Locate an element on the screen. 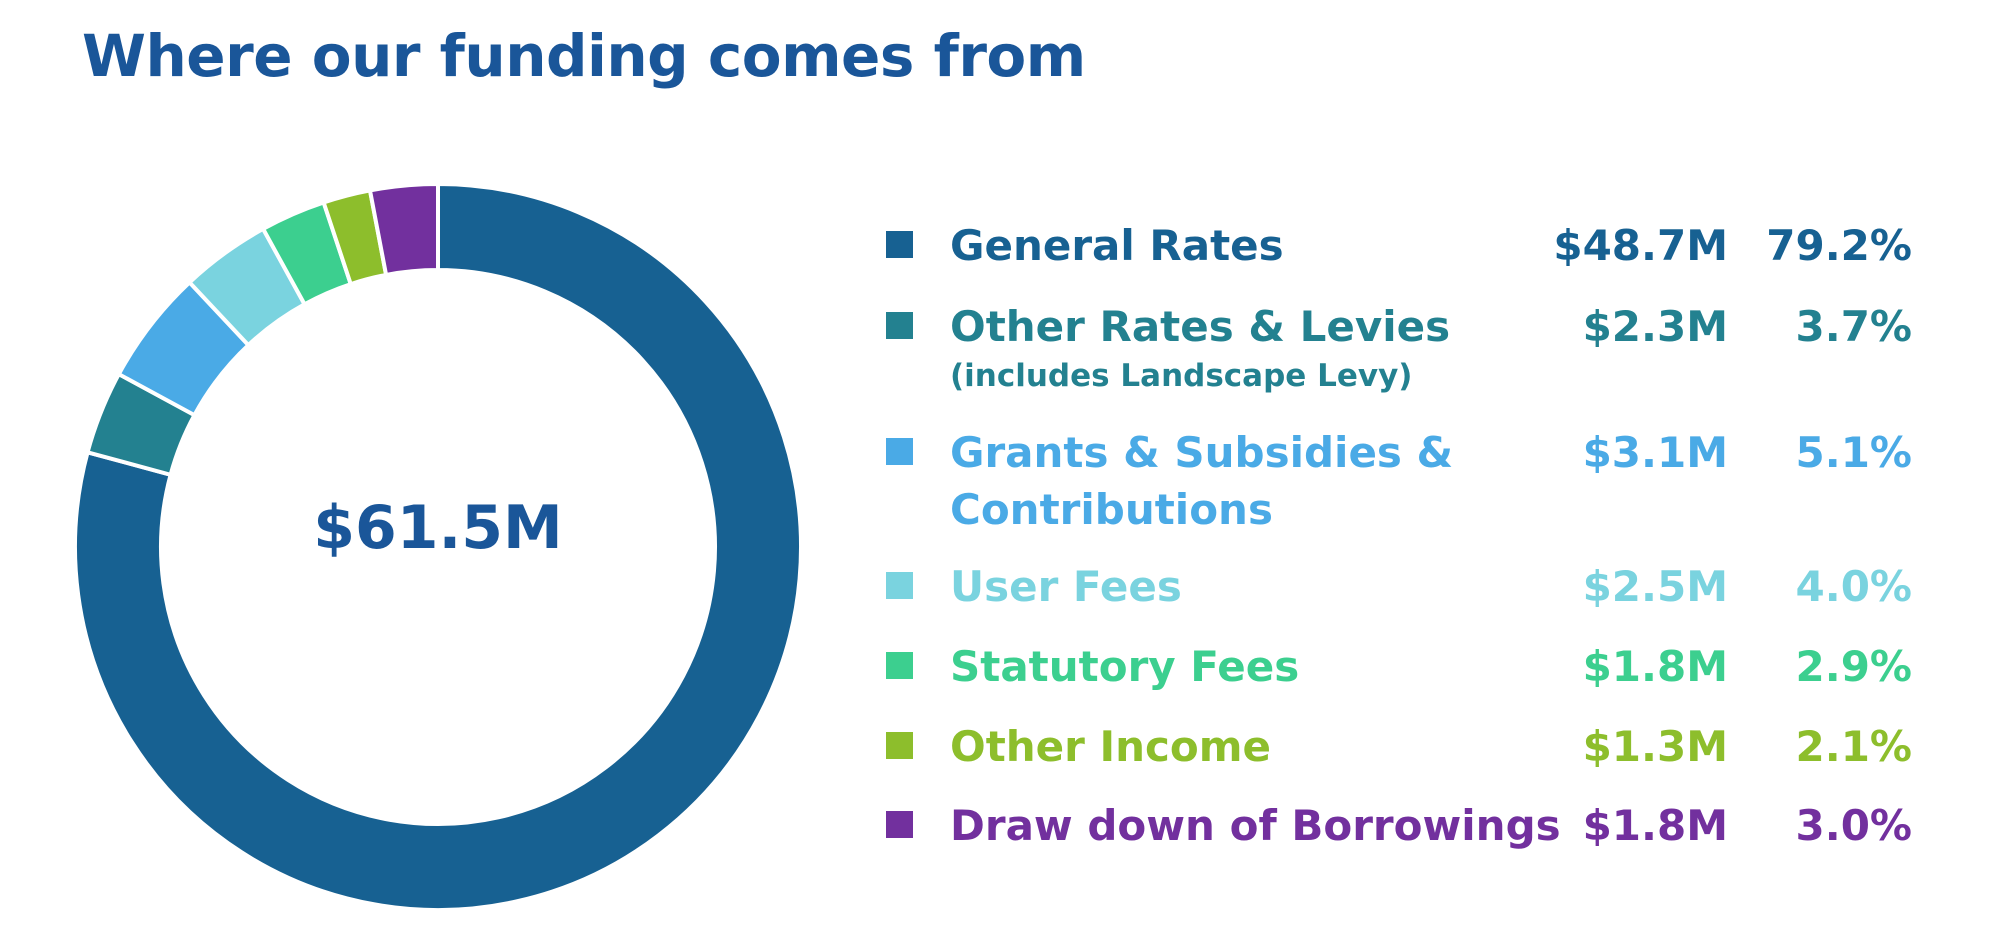 This screenshot has width=2000, height=943. legend-percent: 3.0% is located at coordinates (1853, 825).